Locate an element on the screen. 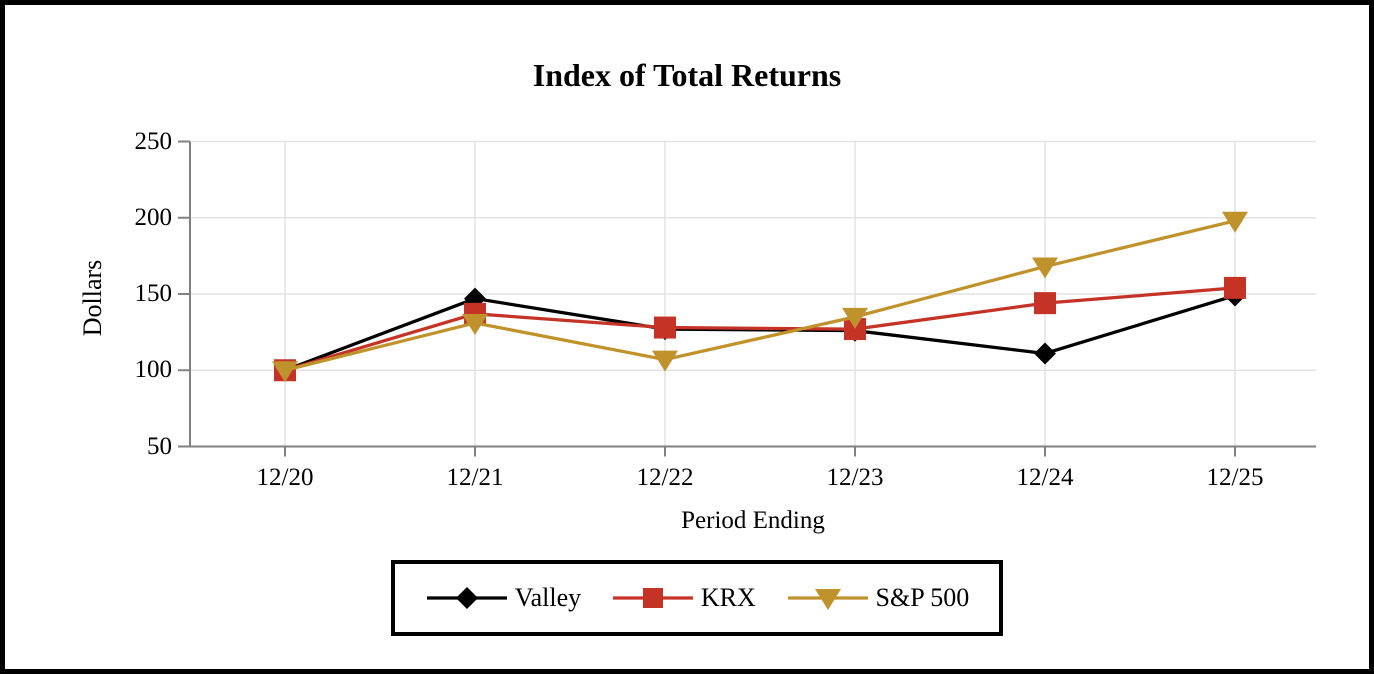  legend-swatch-krx is located at coordinates (652, 598).